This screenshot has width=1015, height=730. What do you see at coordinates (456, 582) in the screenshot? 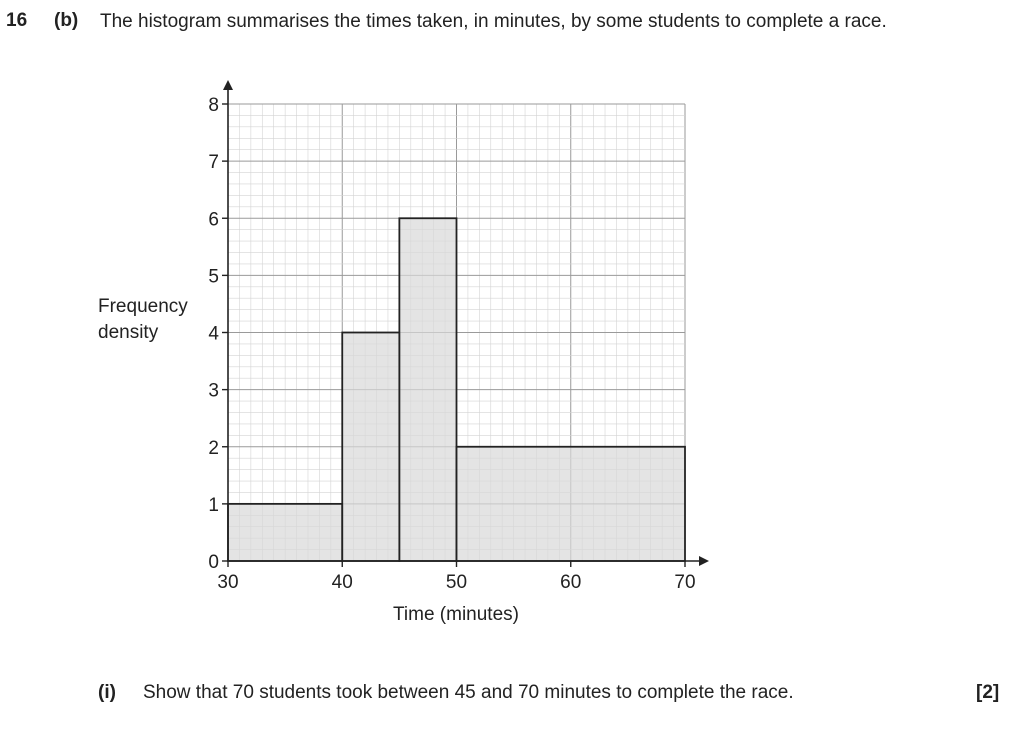
I see `x-tick-label: 50` at bounding box center [456, 582].